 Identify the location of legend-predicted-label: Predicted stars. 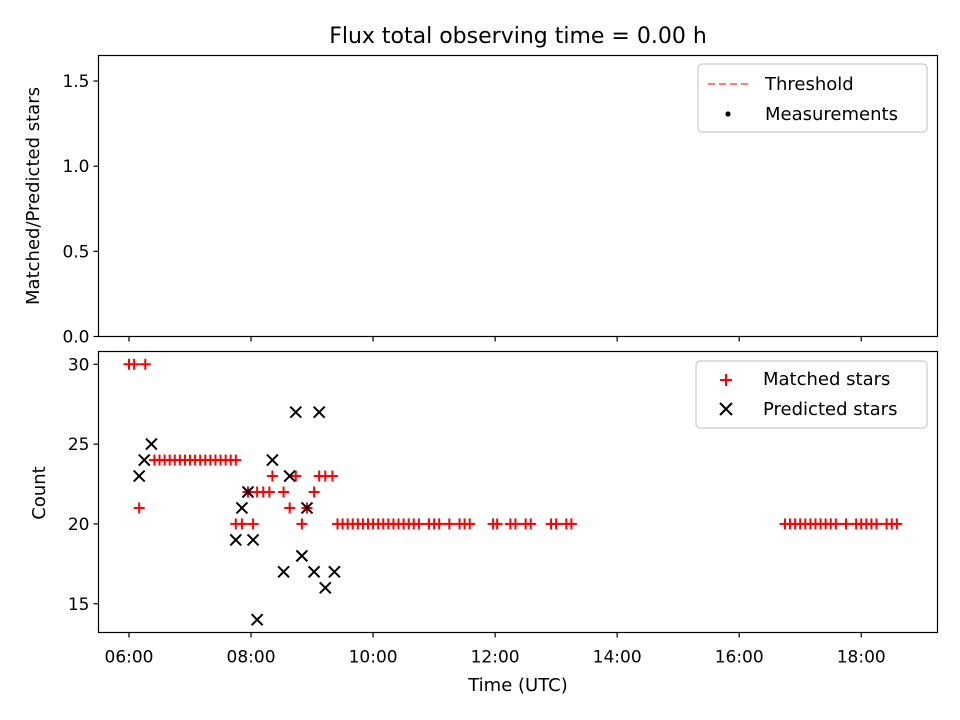
(830, 409).